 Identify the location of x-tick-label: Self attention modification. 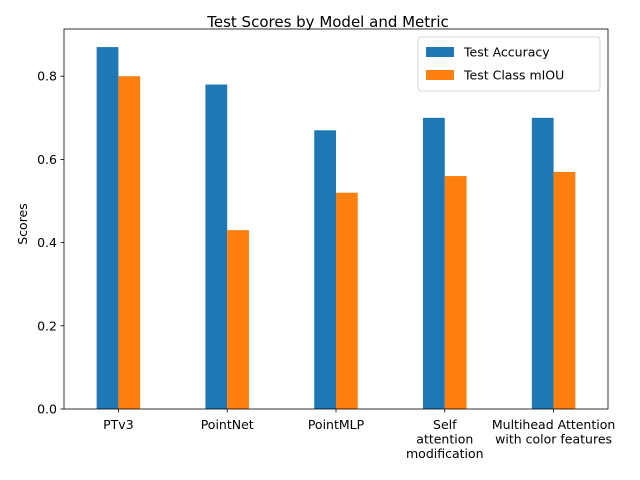
(445, 439).